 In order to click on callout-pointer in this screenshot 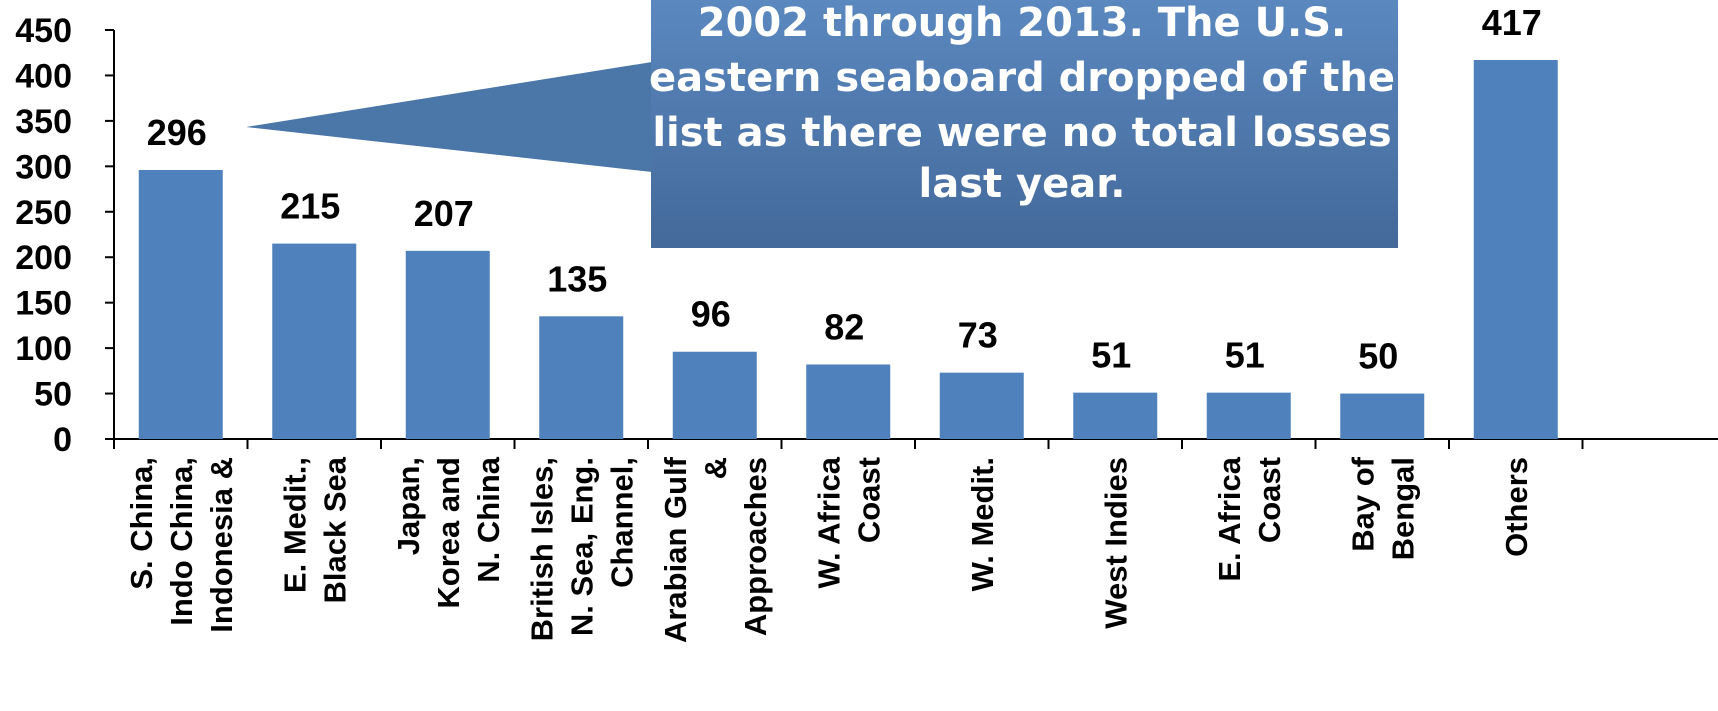, I will do `click(449, 117)`.